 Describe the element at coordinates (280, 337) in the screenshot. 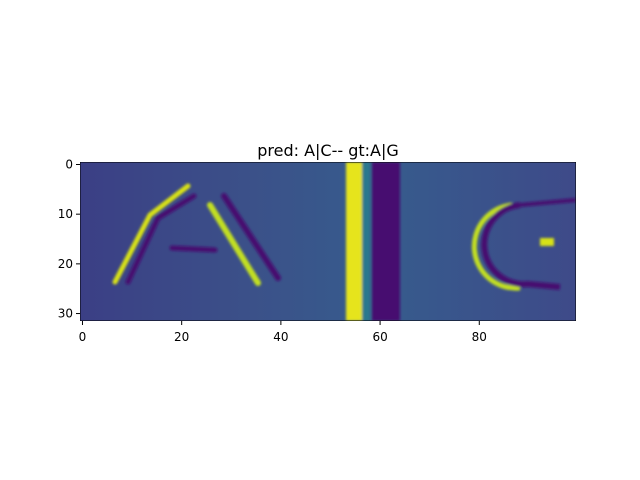

I see `x-tick-label: 40` at that location.